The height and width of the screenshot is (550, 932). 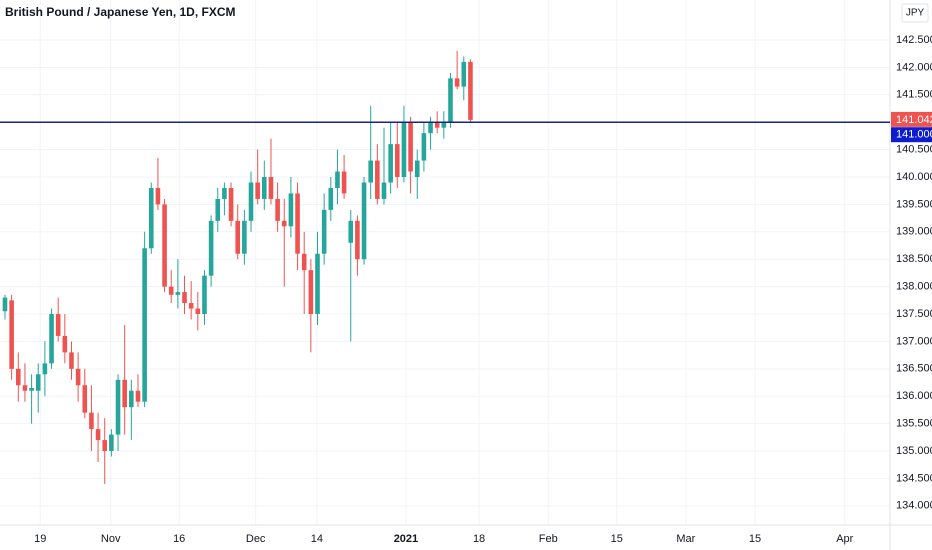 I want to click on y-tick-label: 137.000, so click(x=914, y=341).